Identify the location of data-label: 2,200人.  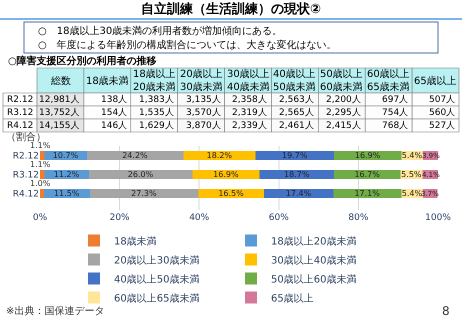
(343, 99).